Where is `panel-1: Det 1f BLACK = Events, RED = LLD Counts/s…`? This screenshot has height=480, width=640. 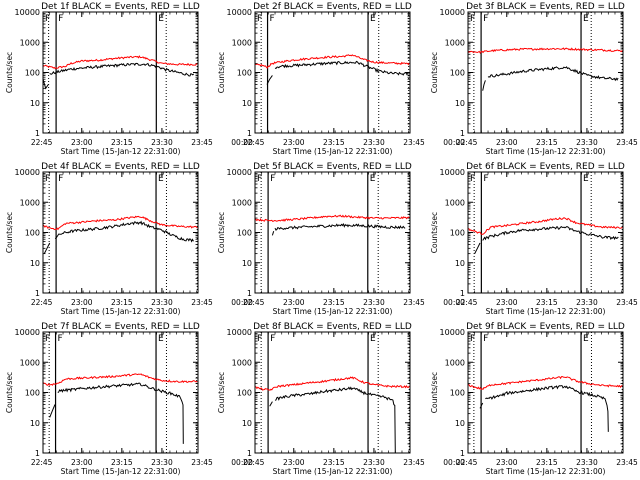
panel-1: Det 1f BLACK = Events, RED = LLD Counts/s… is located at coordinates (129, 79).